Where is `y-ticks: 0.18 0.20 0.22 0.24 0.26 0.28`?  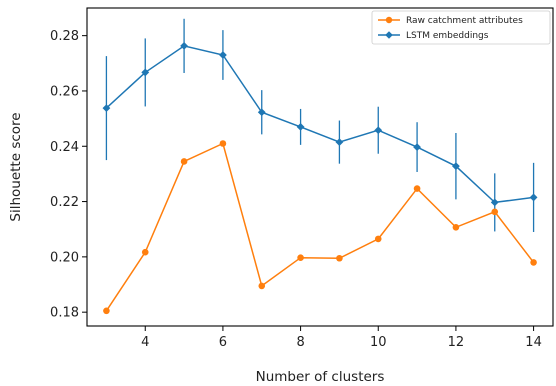
y-ticks: 0.18 0.20 0.22 0.24 0.26 0.28 is located at coordinates (68, 175).